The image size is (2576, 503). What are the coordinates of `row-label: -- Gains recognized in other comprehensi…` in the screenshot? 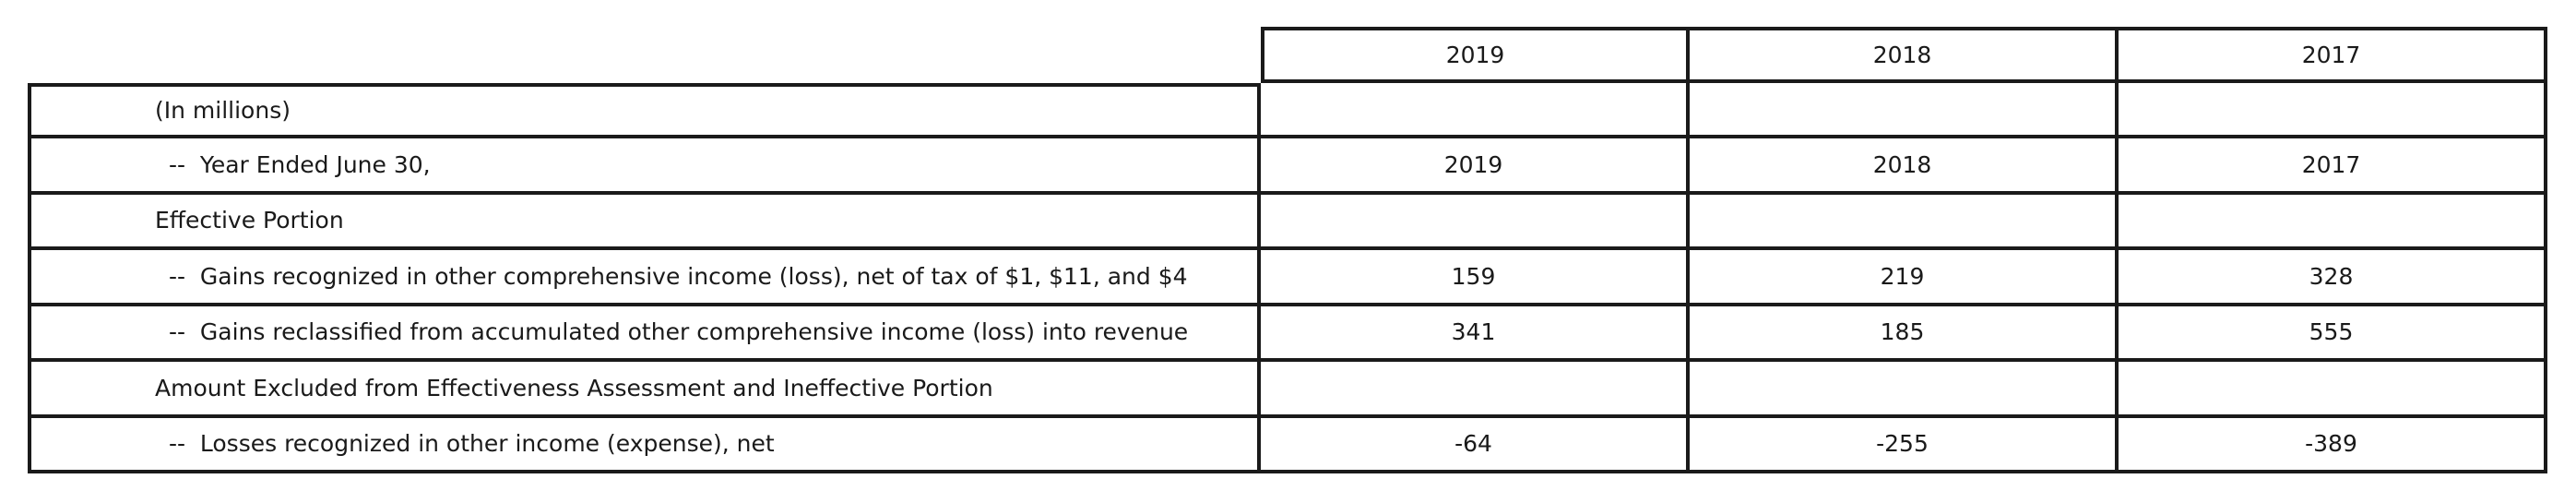 It's located at (644, 278).